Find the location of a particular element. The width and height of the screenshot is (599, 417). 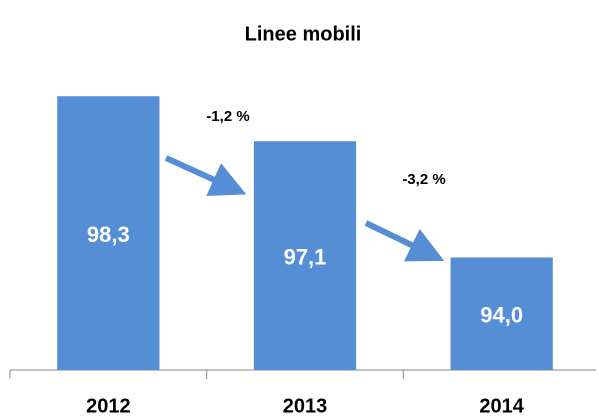

x-tick-label: 2013 is located at coordinates (305, 406).